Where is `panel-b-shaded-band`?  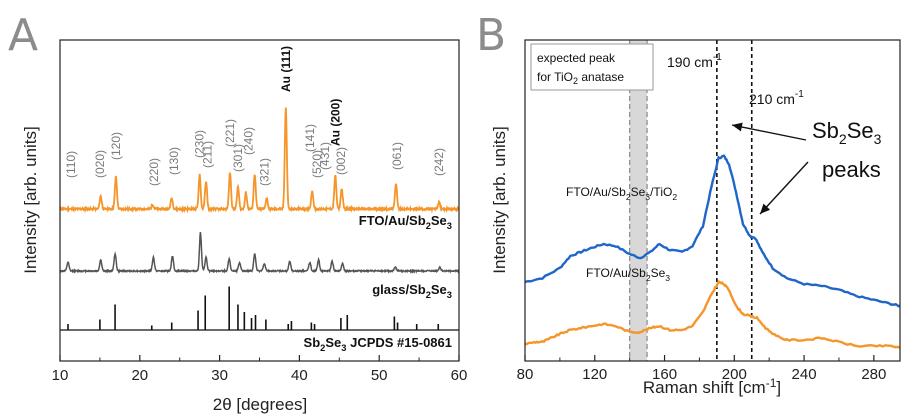 panel-b-shaded-band is located at coordinates (638, 200).